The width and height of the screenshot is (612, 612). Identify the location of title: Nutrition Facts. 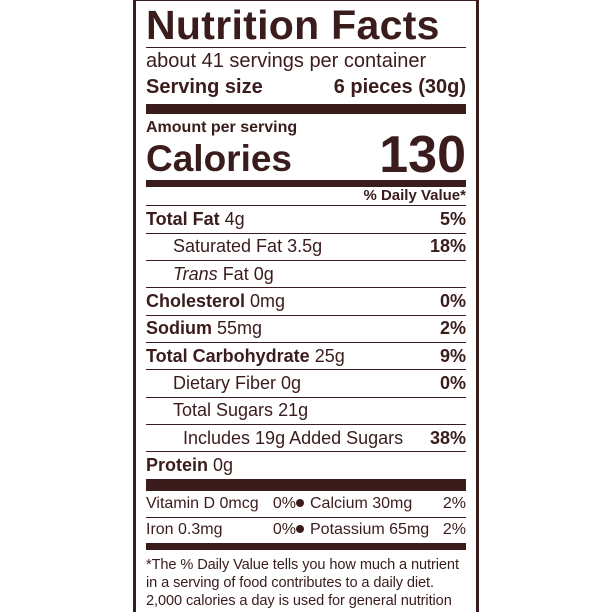
(293, 25).